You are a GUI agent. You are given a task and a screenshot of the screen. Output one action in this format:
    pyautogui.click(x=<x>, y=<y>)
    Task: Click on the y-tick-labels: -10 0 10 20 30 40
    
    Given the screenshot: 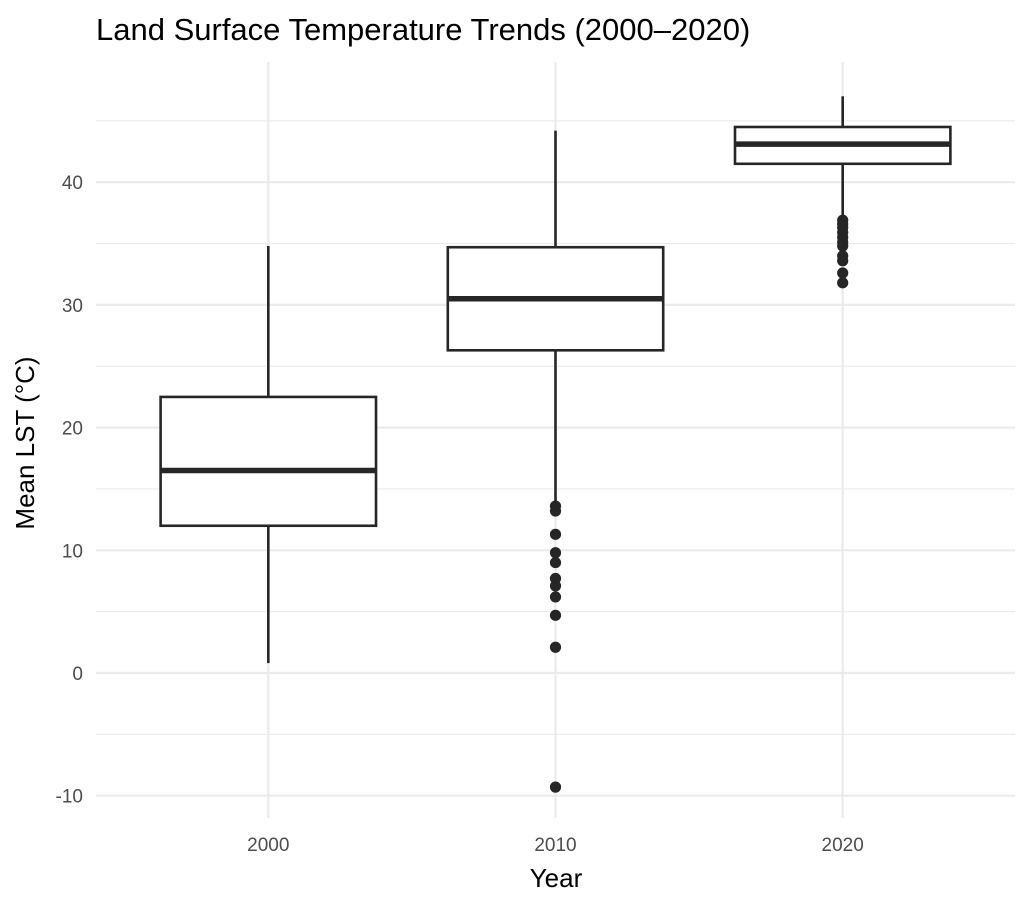 What is the action you would take?
    pyautogui.click(x=69, y=490)
    